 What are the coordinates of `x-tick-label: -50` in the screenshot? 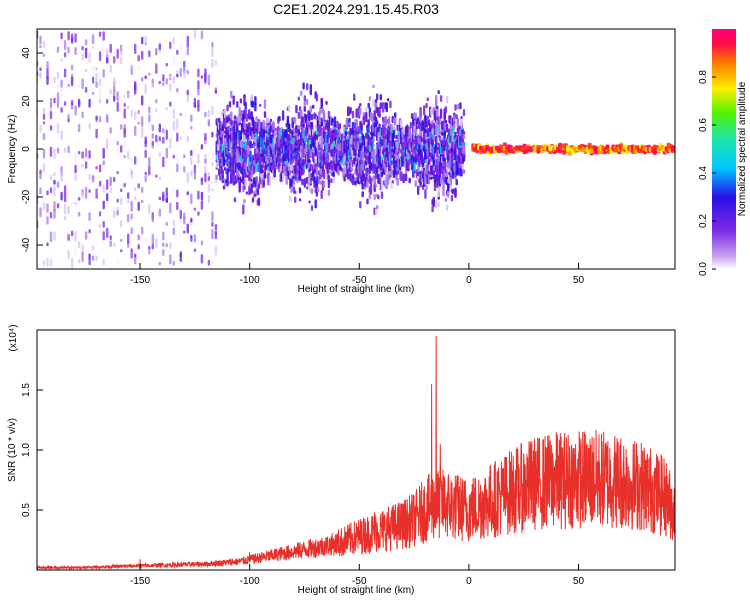 It's located at (359, 581).